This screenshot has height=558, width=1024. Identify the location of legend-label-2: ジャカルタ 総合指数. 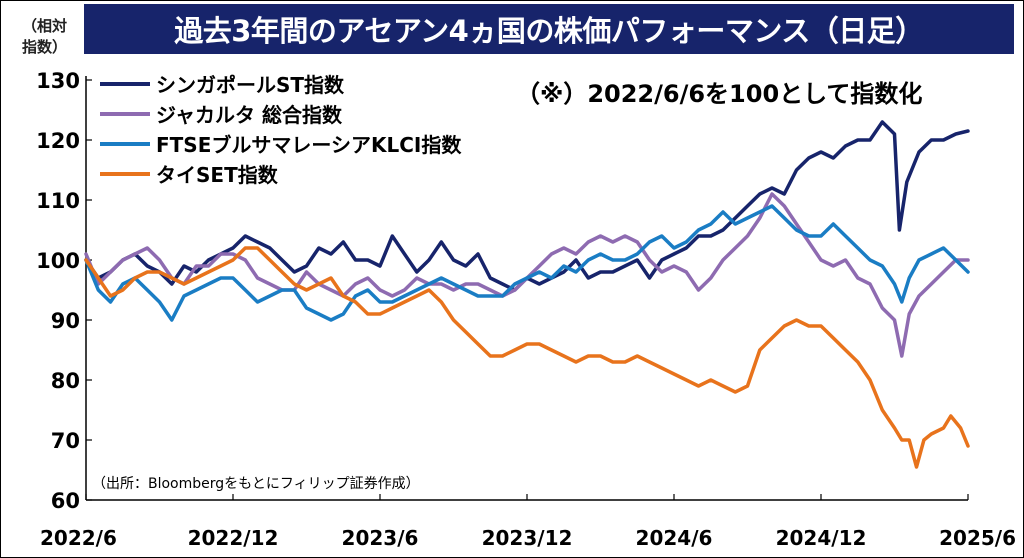
(249, 115).